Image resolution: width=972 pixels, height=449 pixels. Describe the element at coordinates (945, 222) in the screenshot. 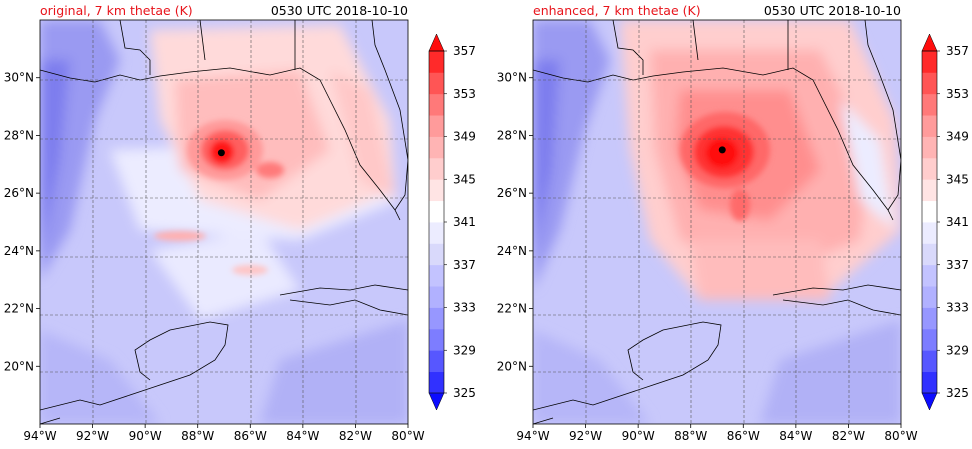

I see `colorbar-enhanced: 357 353 349 345 341 337 333 329 325` at that location.